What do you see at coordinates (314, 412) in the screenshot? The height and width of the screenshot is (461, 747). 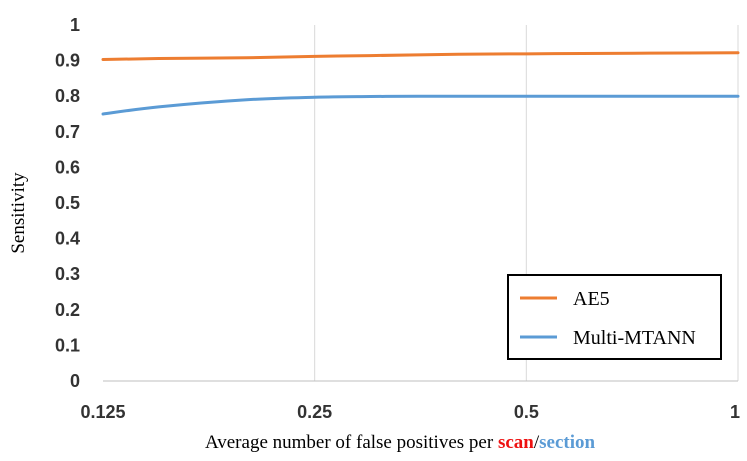 I see `x-tick-label: 0.25` at bounding box center [314, 412].